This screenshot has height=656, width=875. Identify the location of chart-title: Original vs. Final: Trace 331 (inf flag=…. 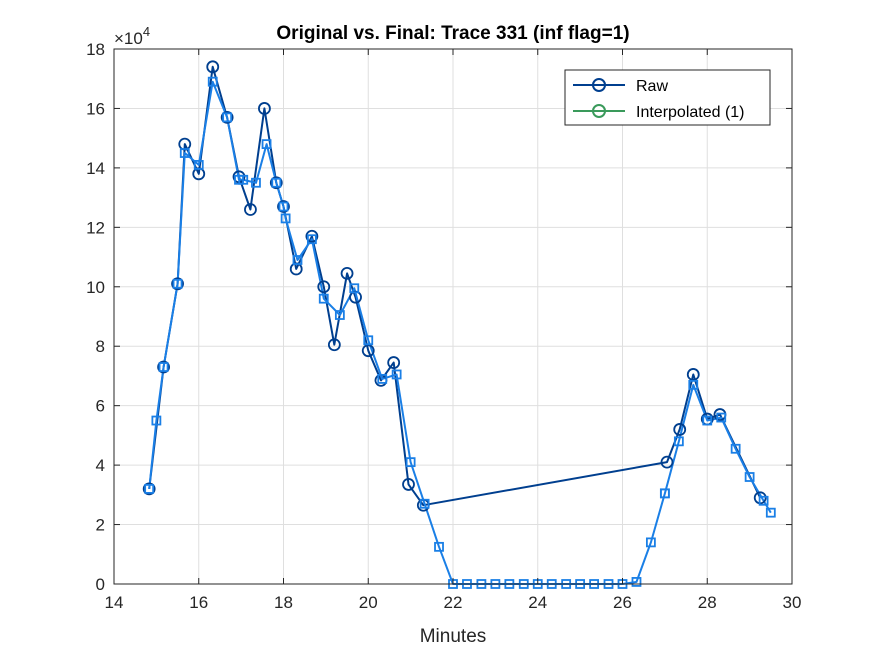
(452, 33).